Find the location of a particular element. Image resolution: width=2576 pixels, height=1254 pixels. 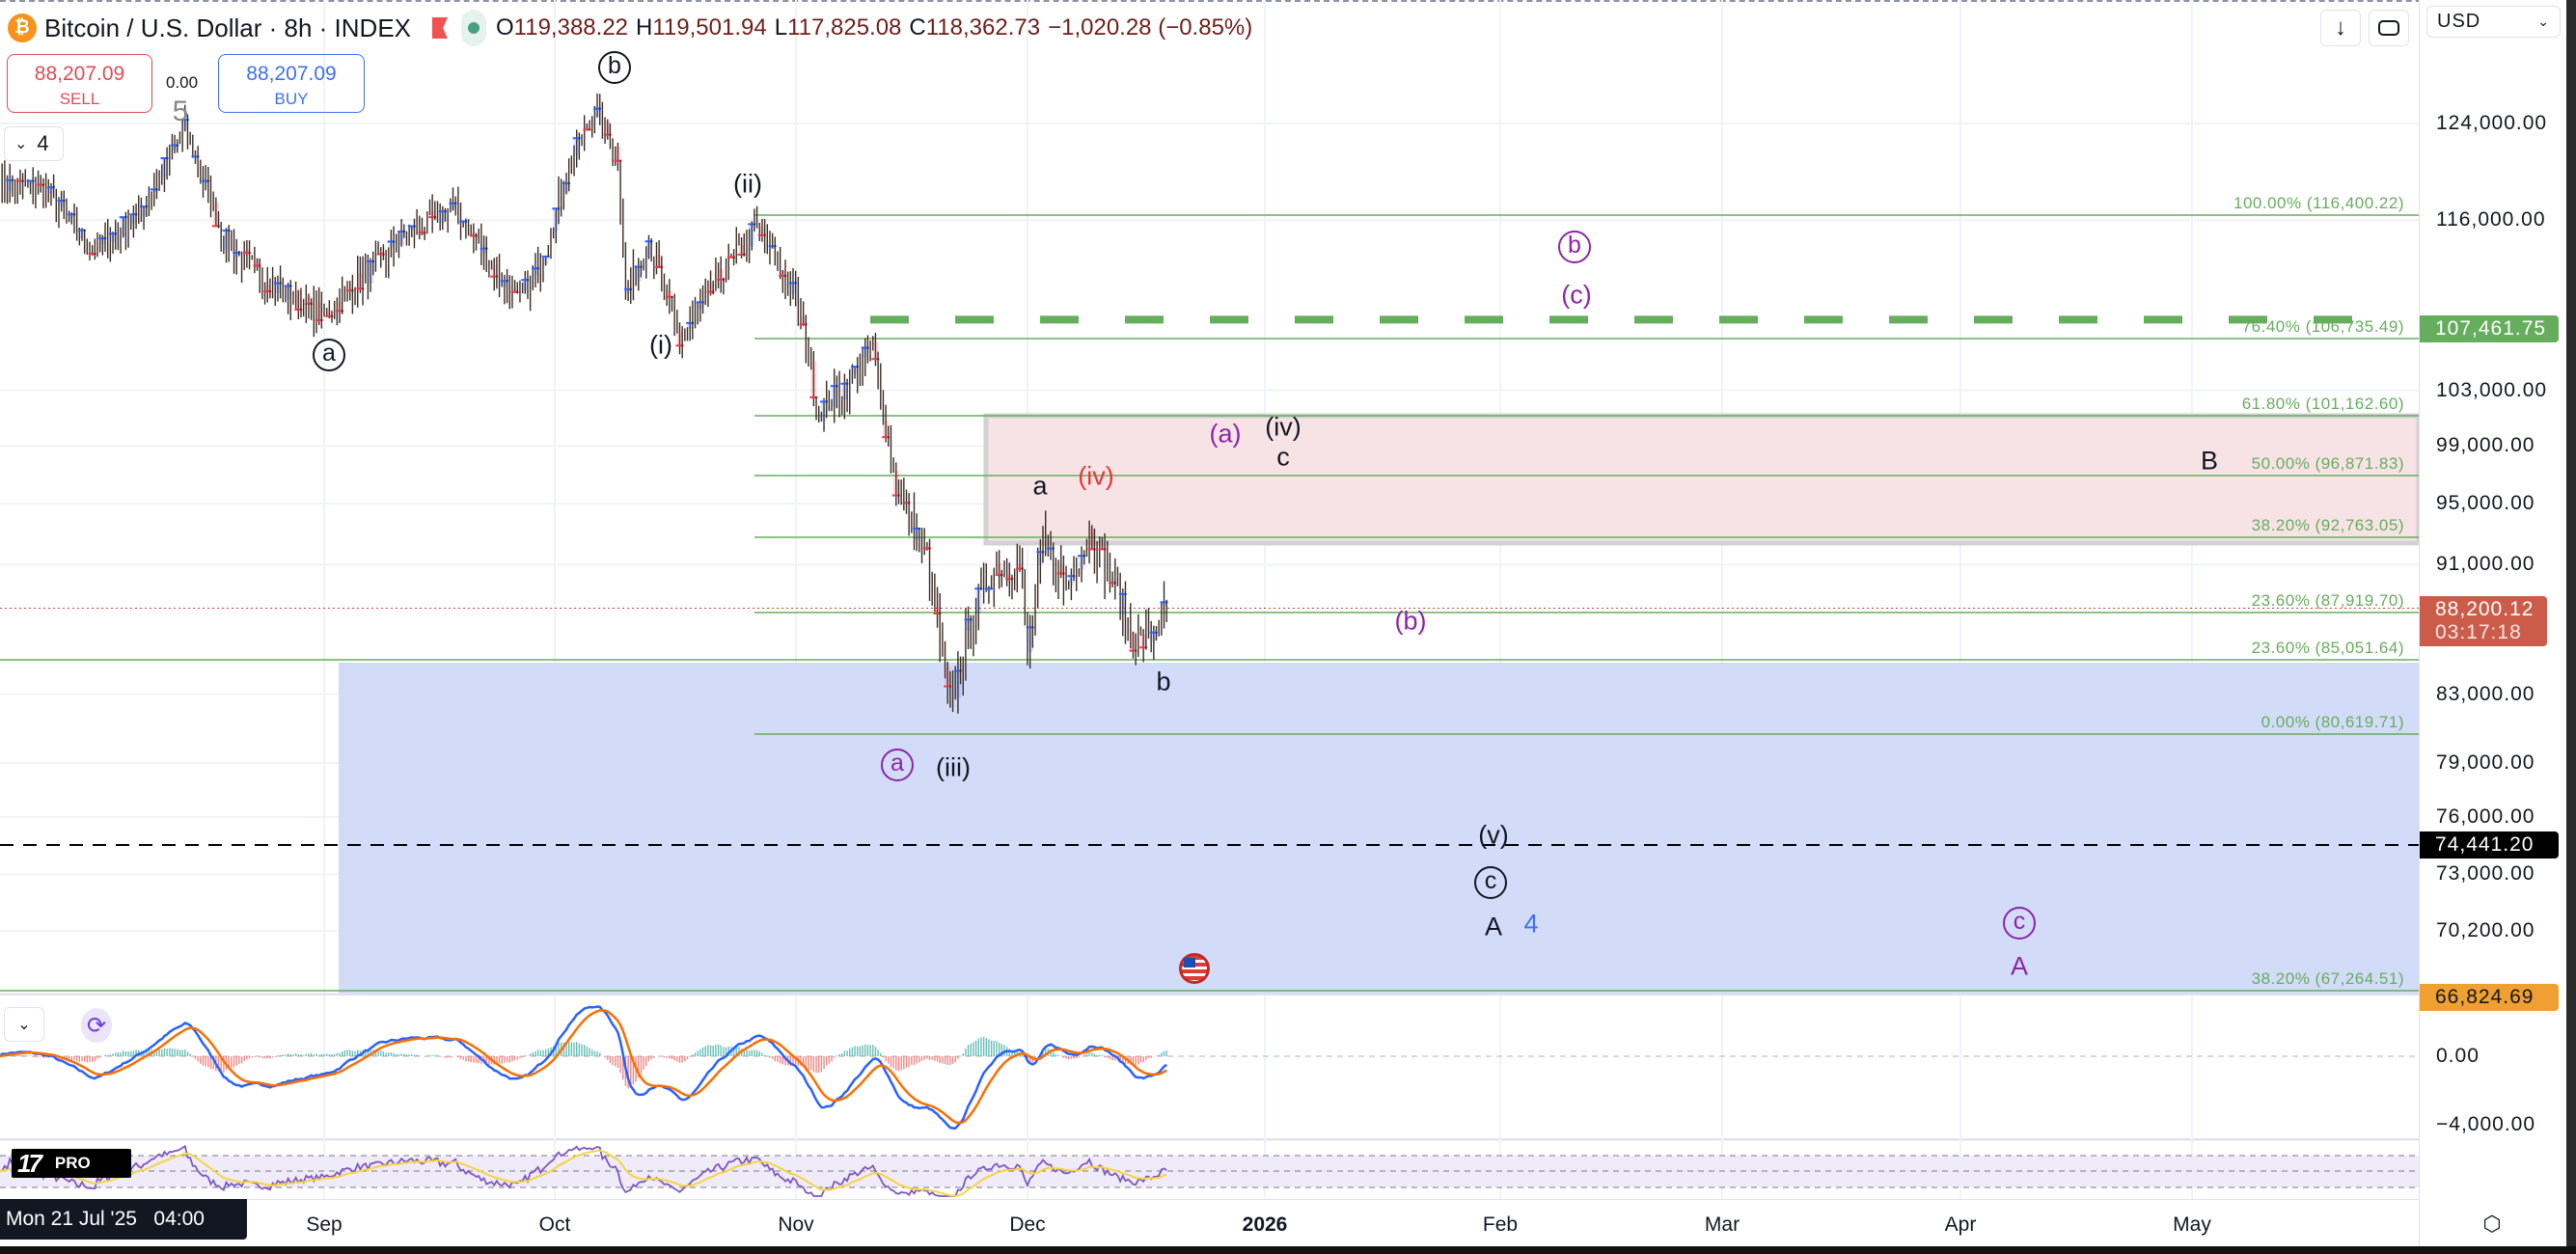

us-flag-event-icon is located at coordinates (1195, 968).